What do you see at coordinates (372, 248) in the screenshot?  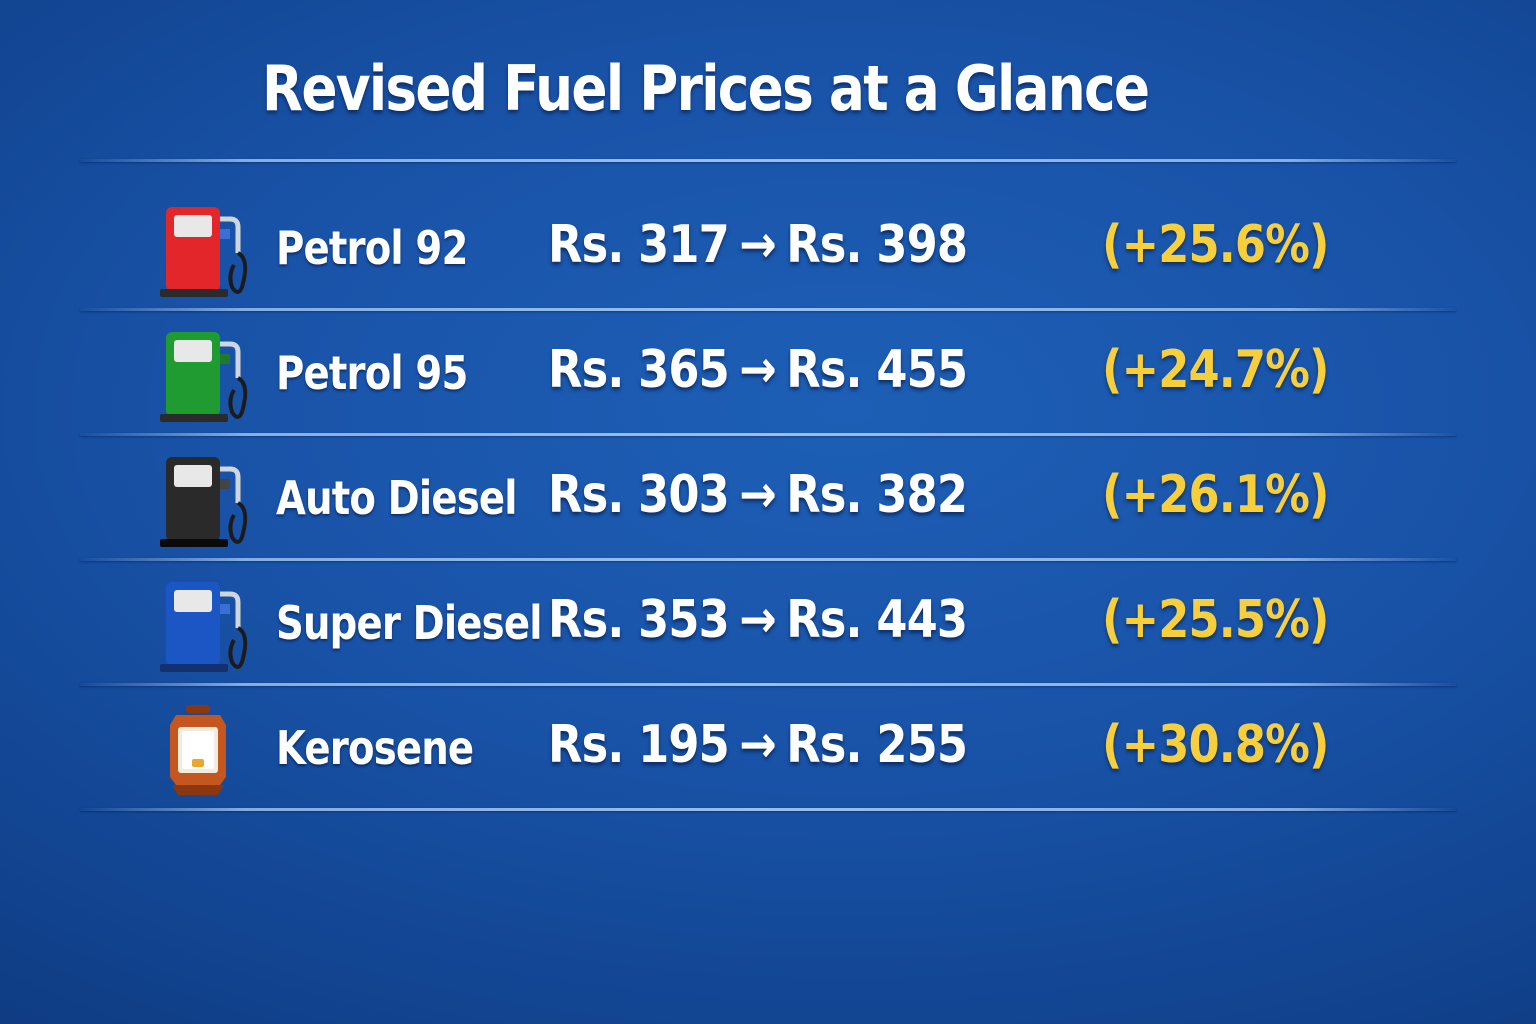 I see `fuel-name: Petrol 92` at bounding box center [372, 248].